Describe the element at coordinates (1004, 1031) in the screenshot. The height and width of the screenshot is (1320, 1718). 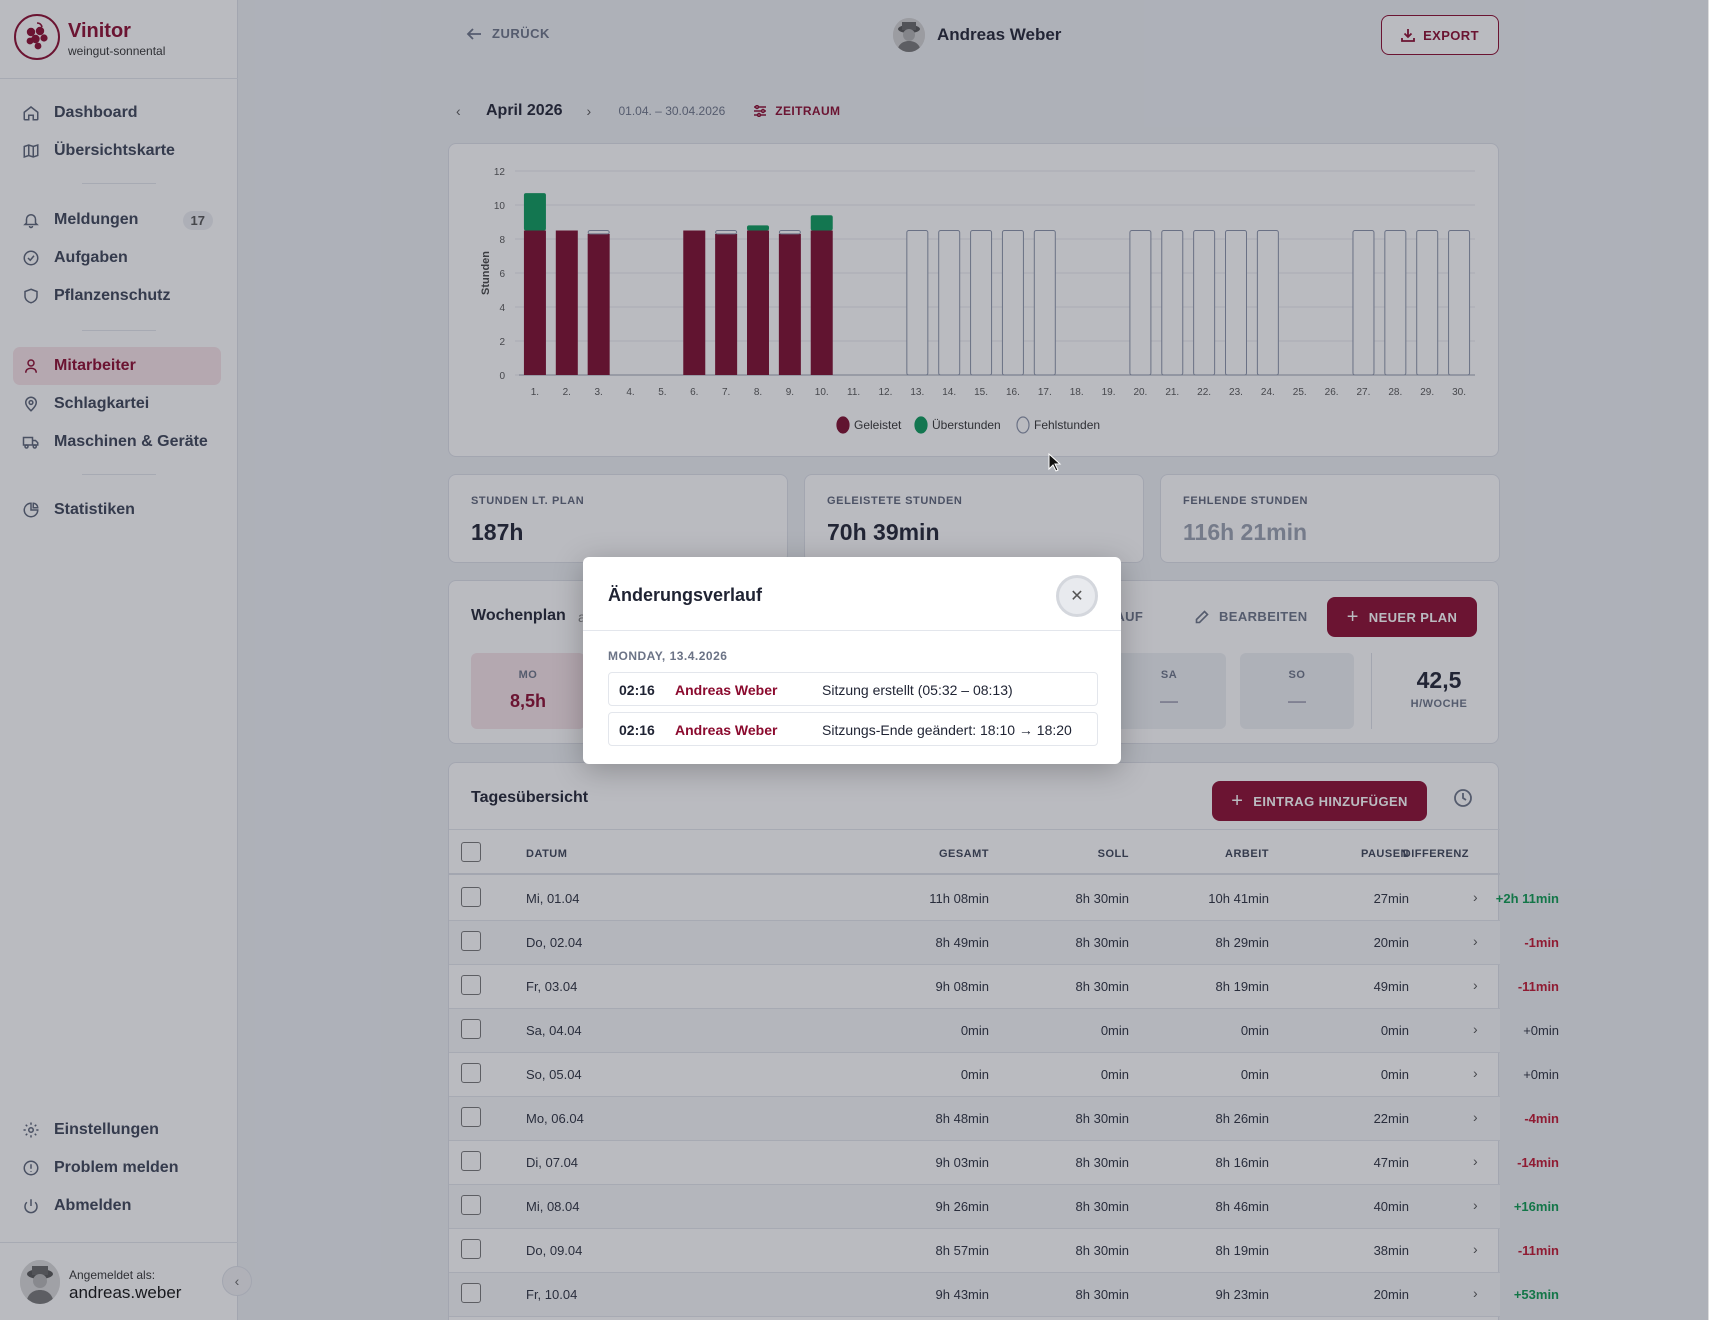
I see `table-row: Sa, 04.04 0min 0min 0min 0min +0min ›` at that location.